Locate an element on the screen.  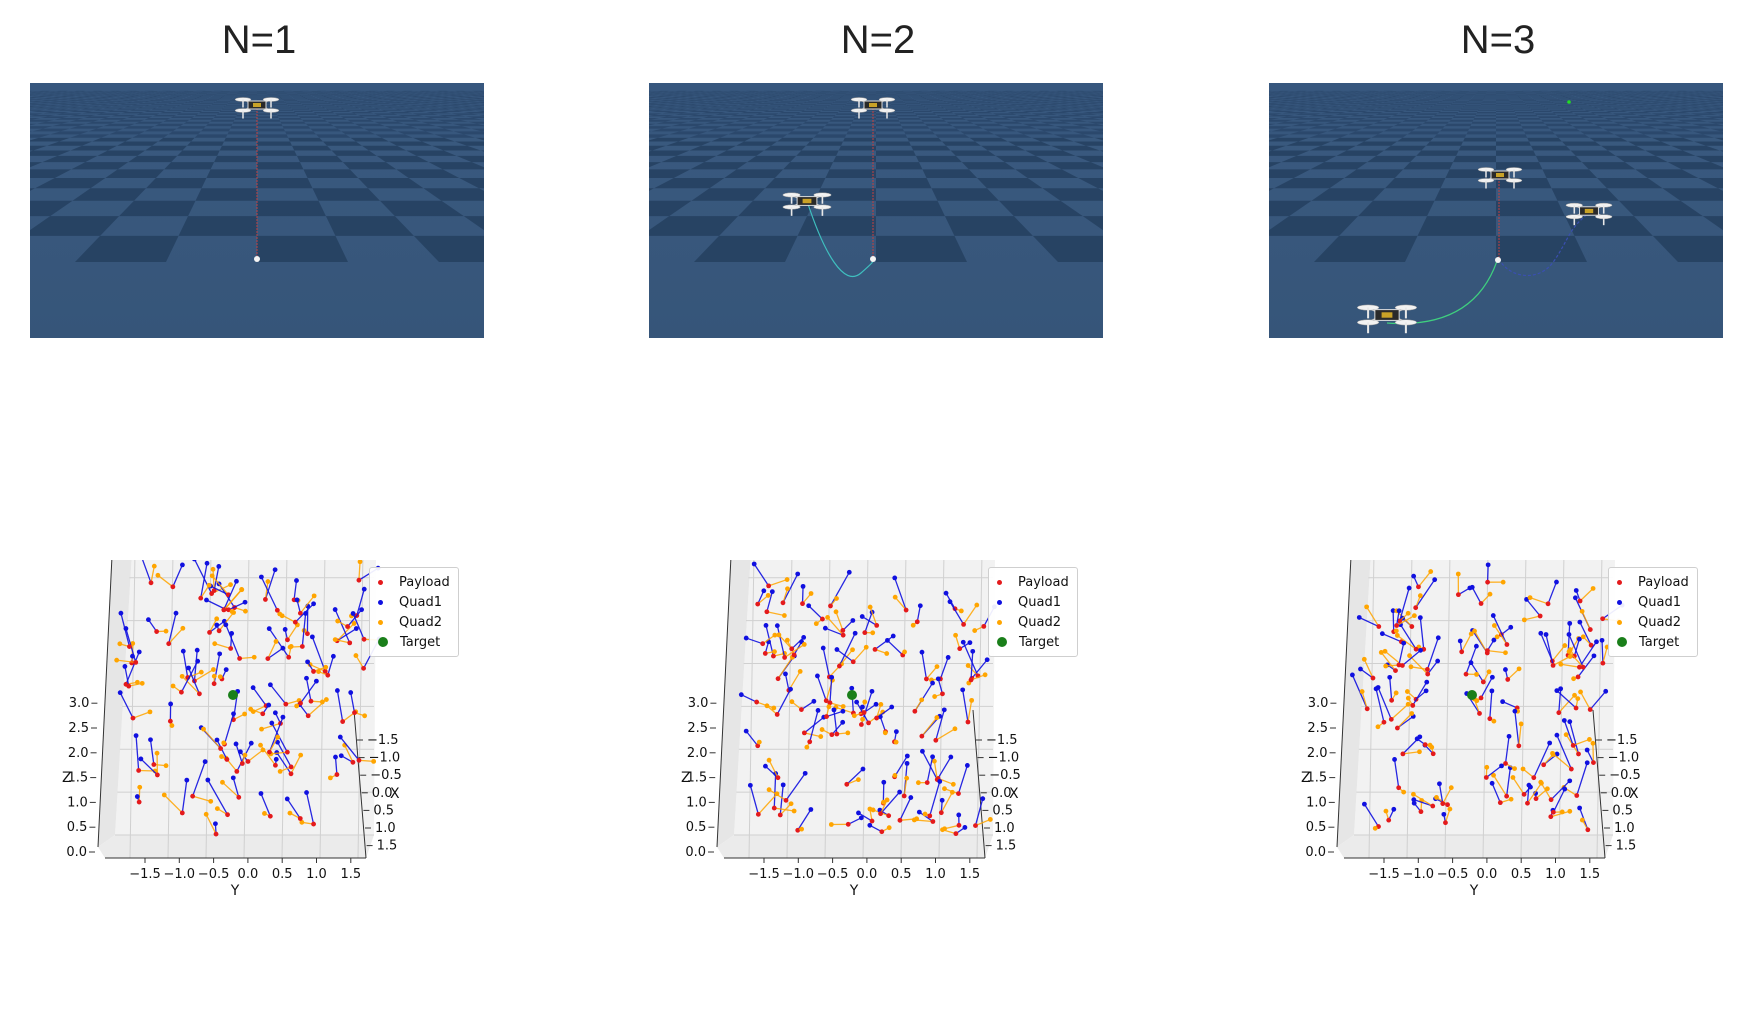
drone-board is located at coordinates (807, 201).